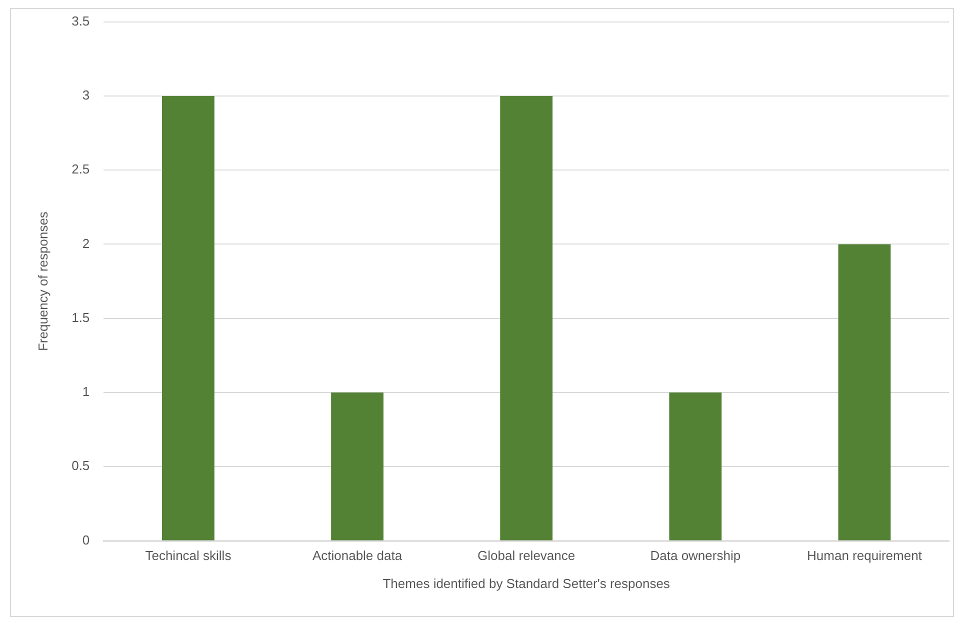 Image resolution: width=955 pixels, height=618 pixels. I want to click on y-tick-label: 1, so click(86, 392).